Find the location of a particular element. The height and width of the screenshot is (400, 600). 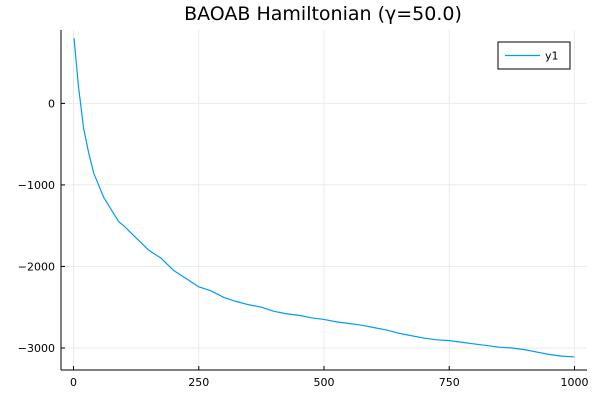

x-tick-label-1: 250 is located at coordinates (198, 382).